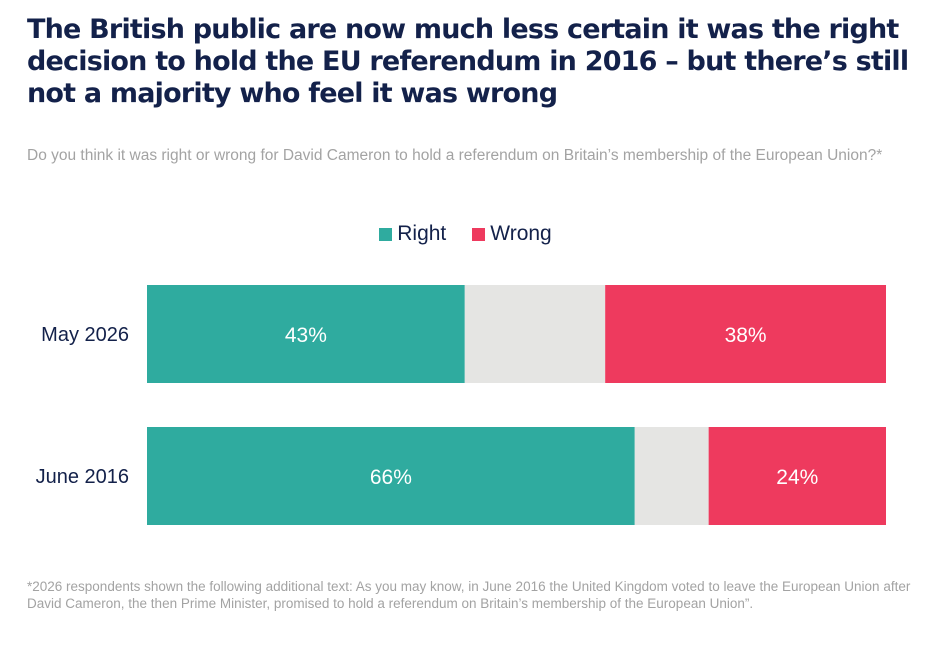  Describe the element at coordinates (479, 234) in the screenshot. I see `legend-swatch-wrong` at that location.